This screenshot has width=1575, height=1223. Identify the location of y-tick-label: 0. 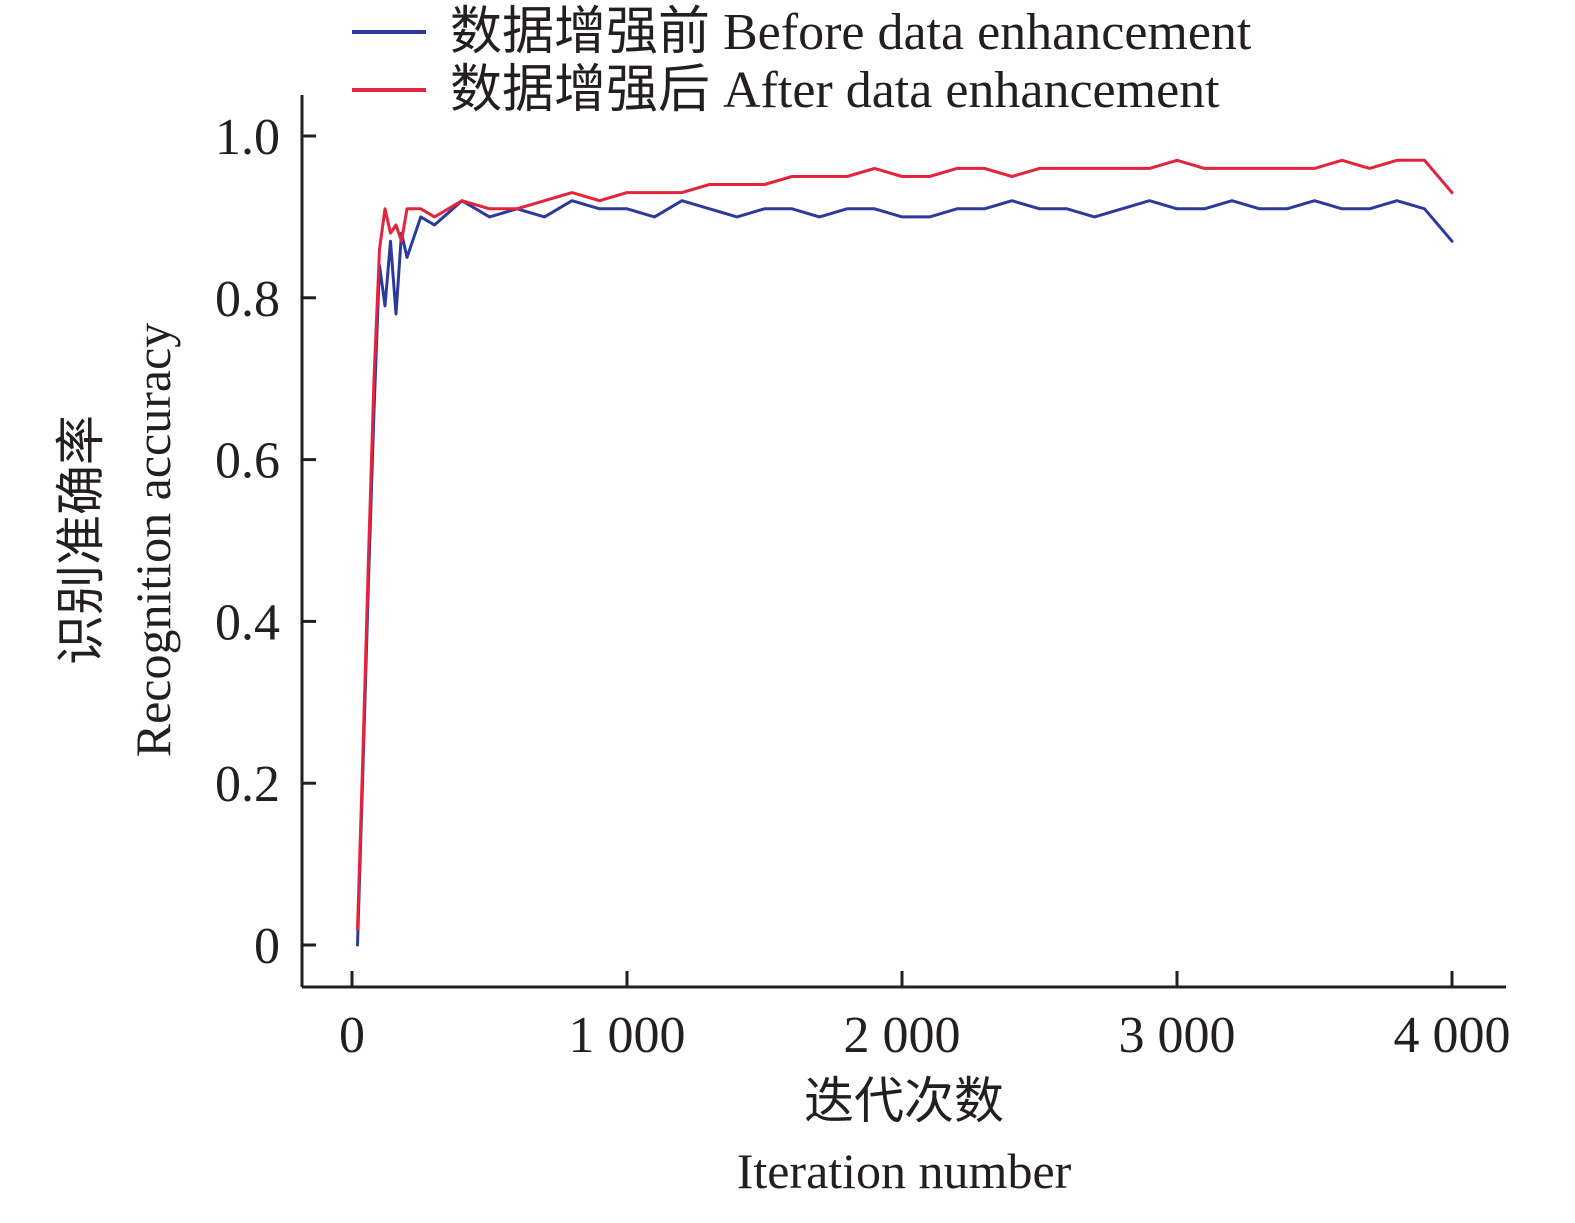
(267, 946).